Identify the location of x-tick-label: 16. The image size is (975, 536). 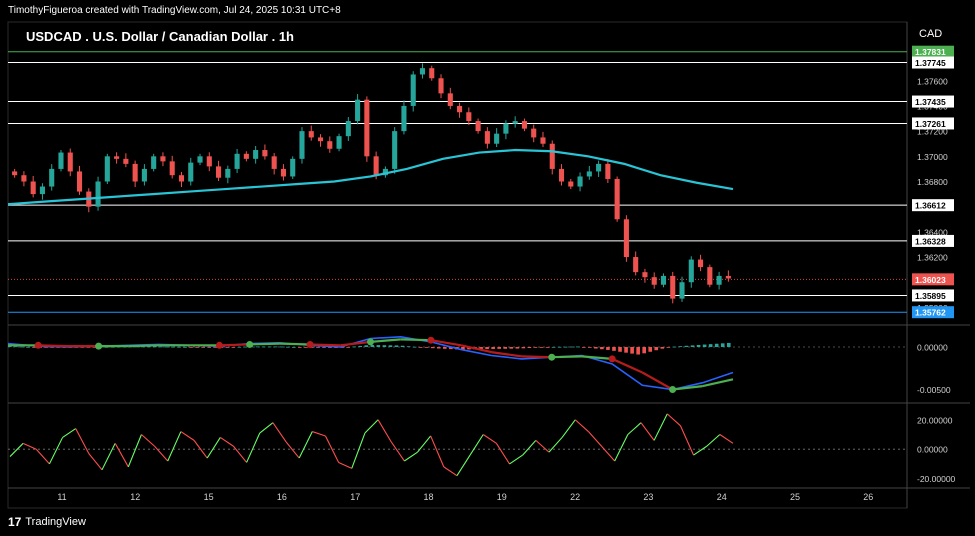
(282, 497).